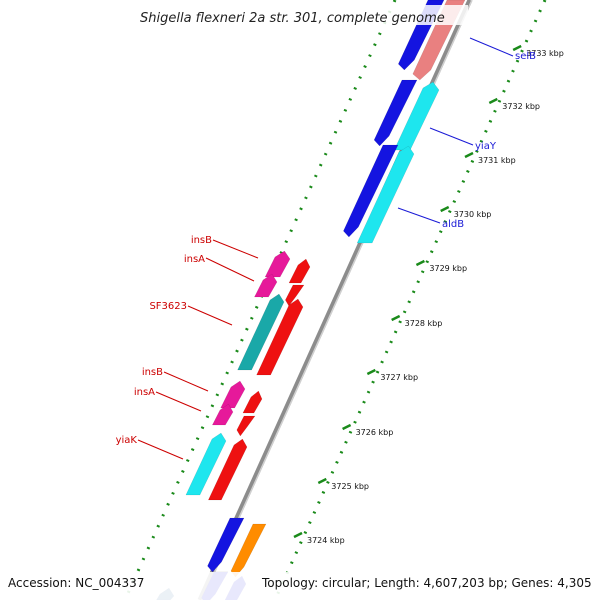  I want to click on gene-feature-aldb, so click(385, 194).